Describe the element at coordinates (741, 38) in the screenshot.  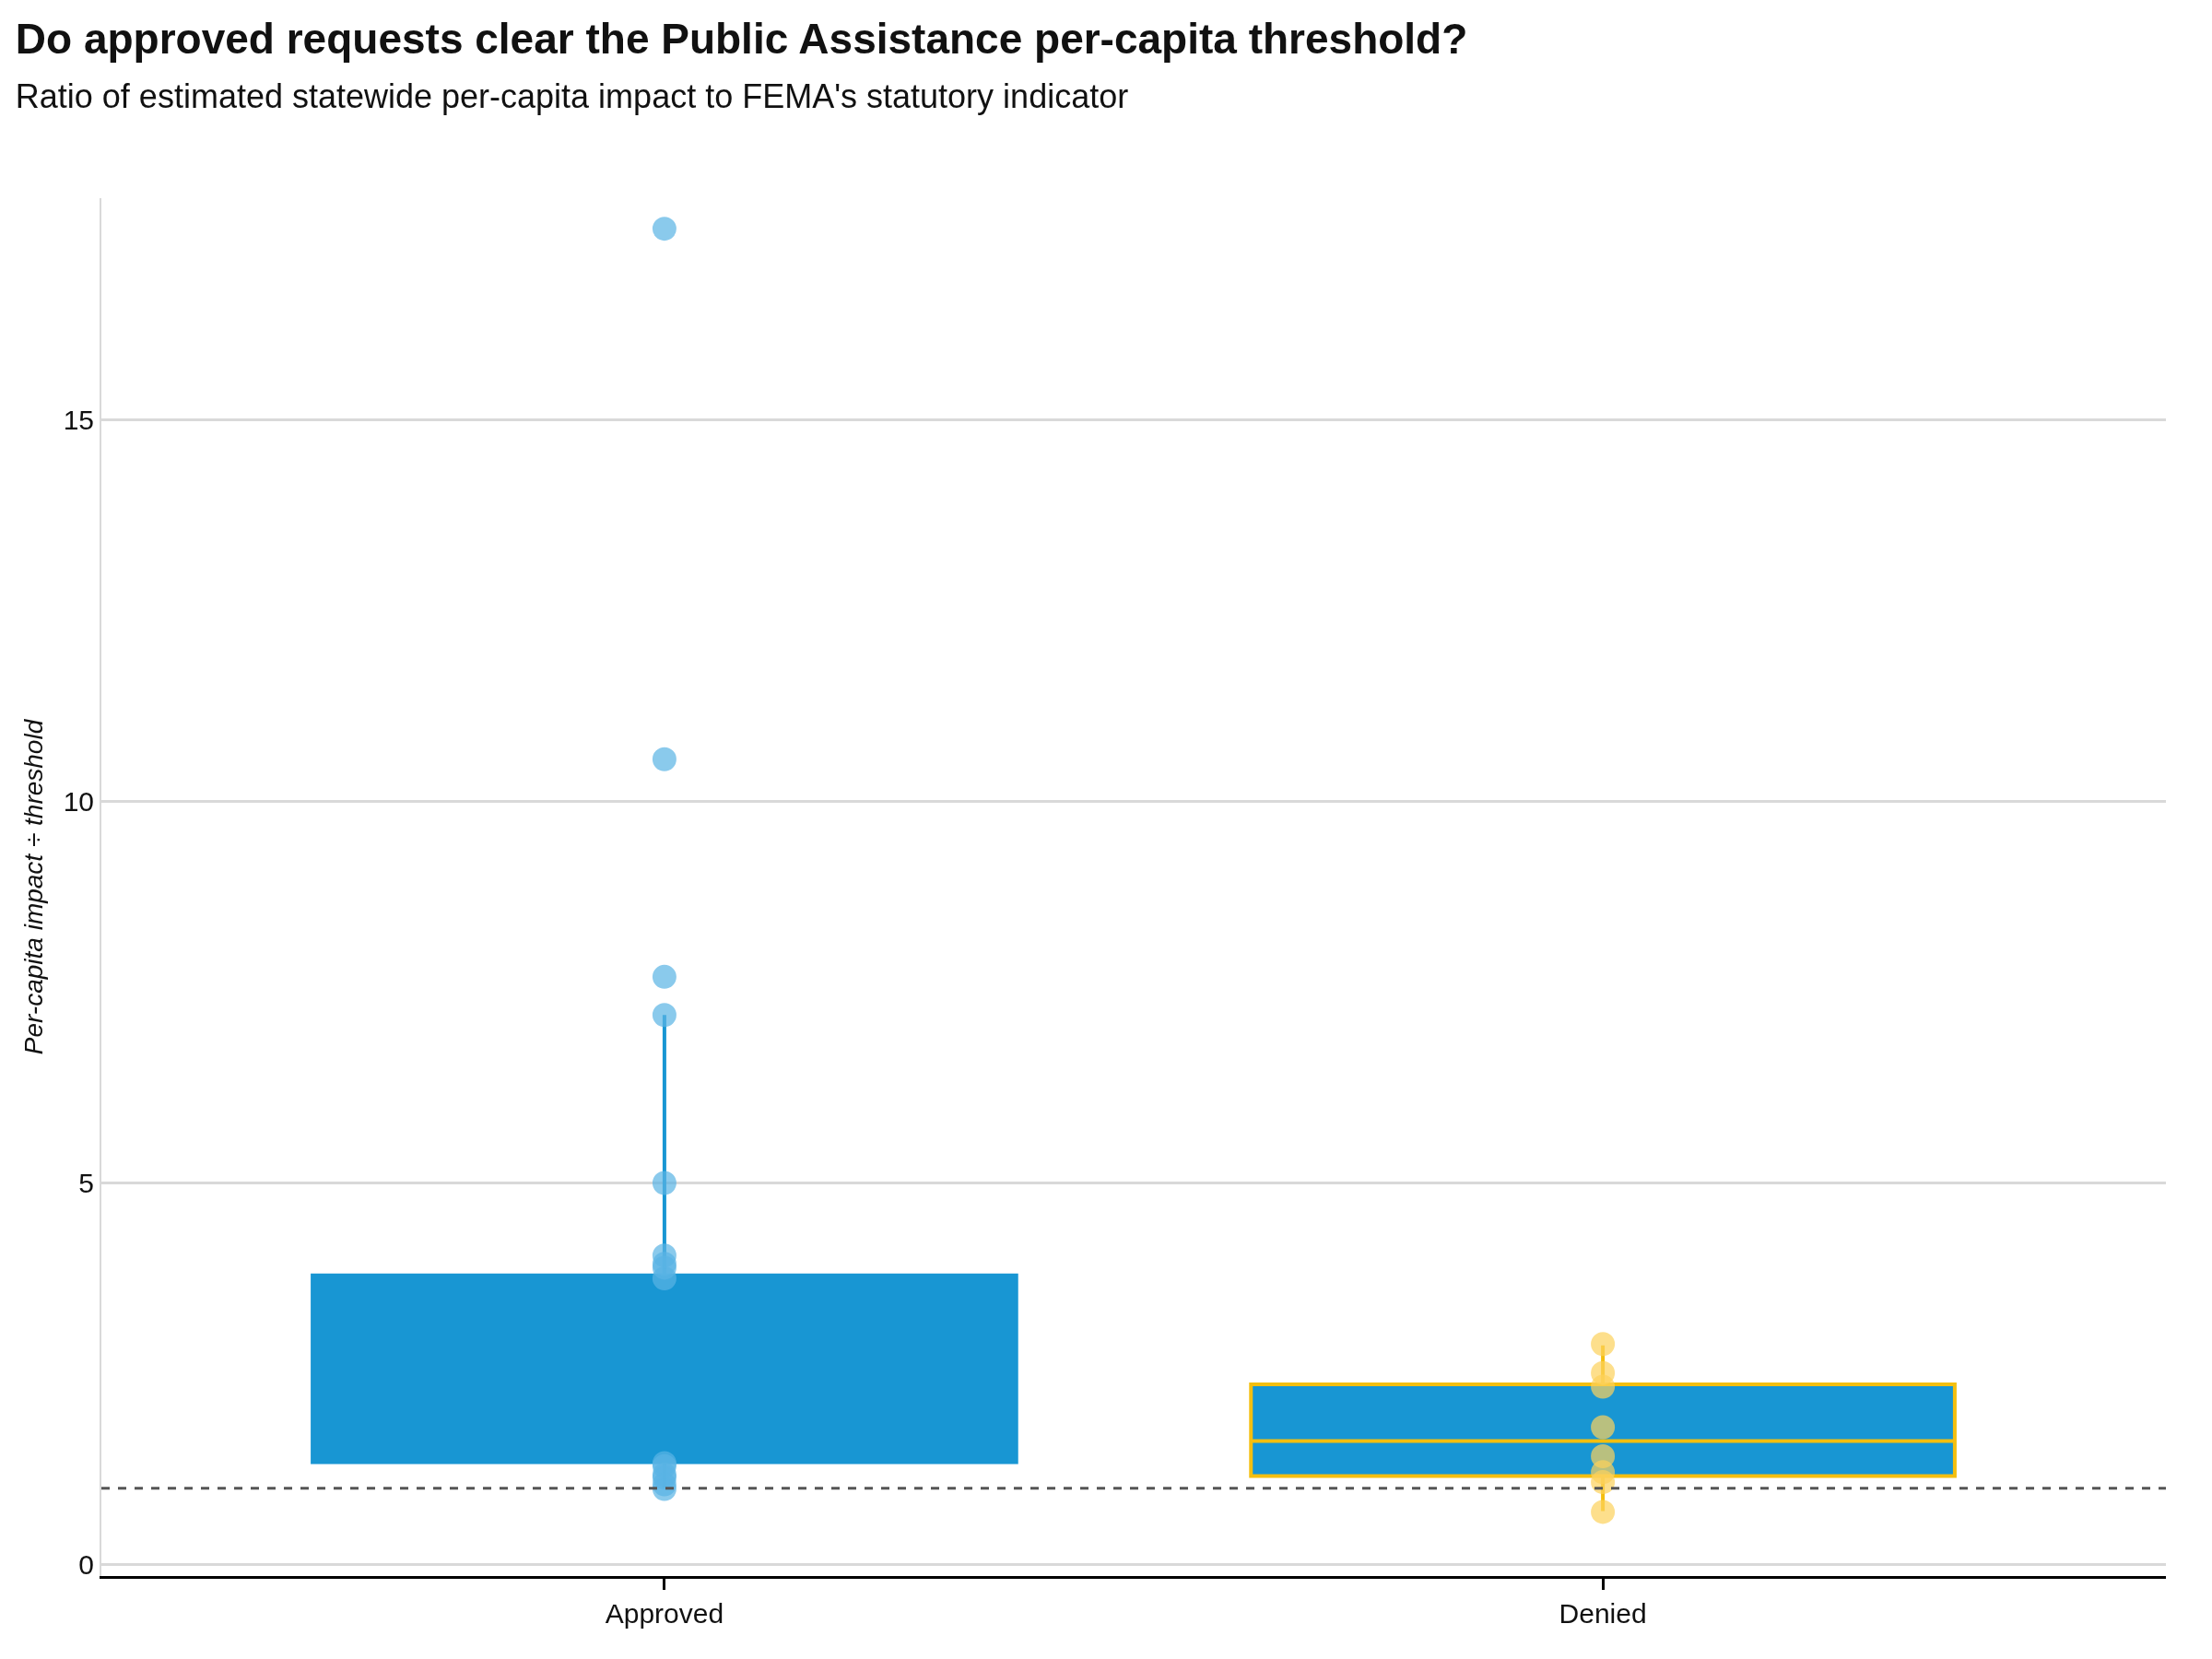
I see `chart-title: Do approved requests clear the Public Assistance per-capita threshold?` at that location.